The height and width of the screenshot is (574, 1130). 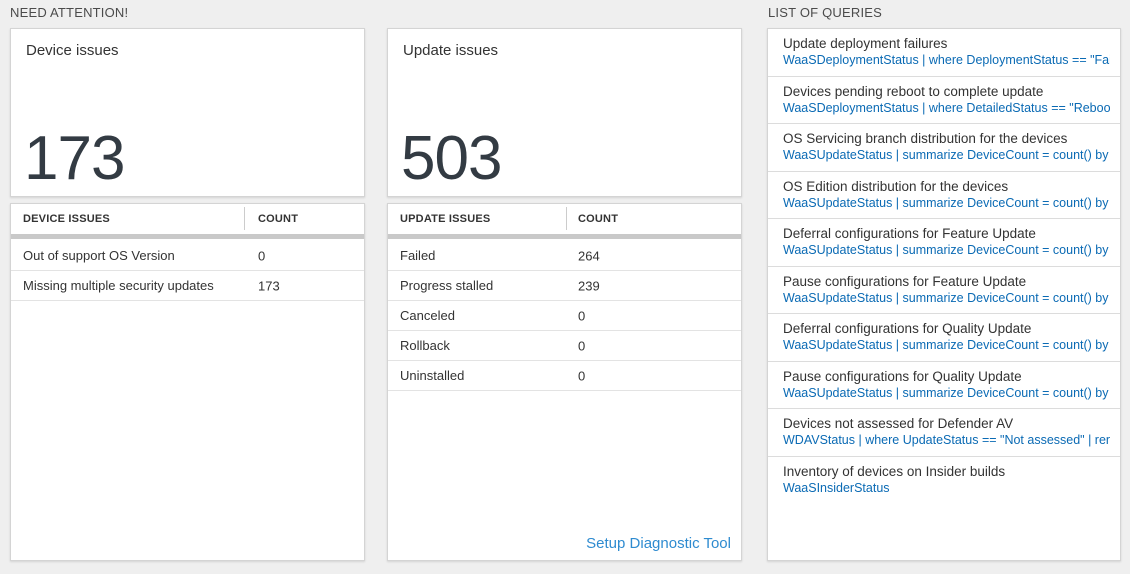 I want to click on update-issues-title: Update issues, so click(x=451, y=50).